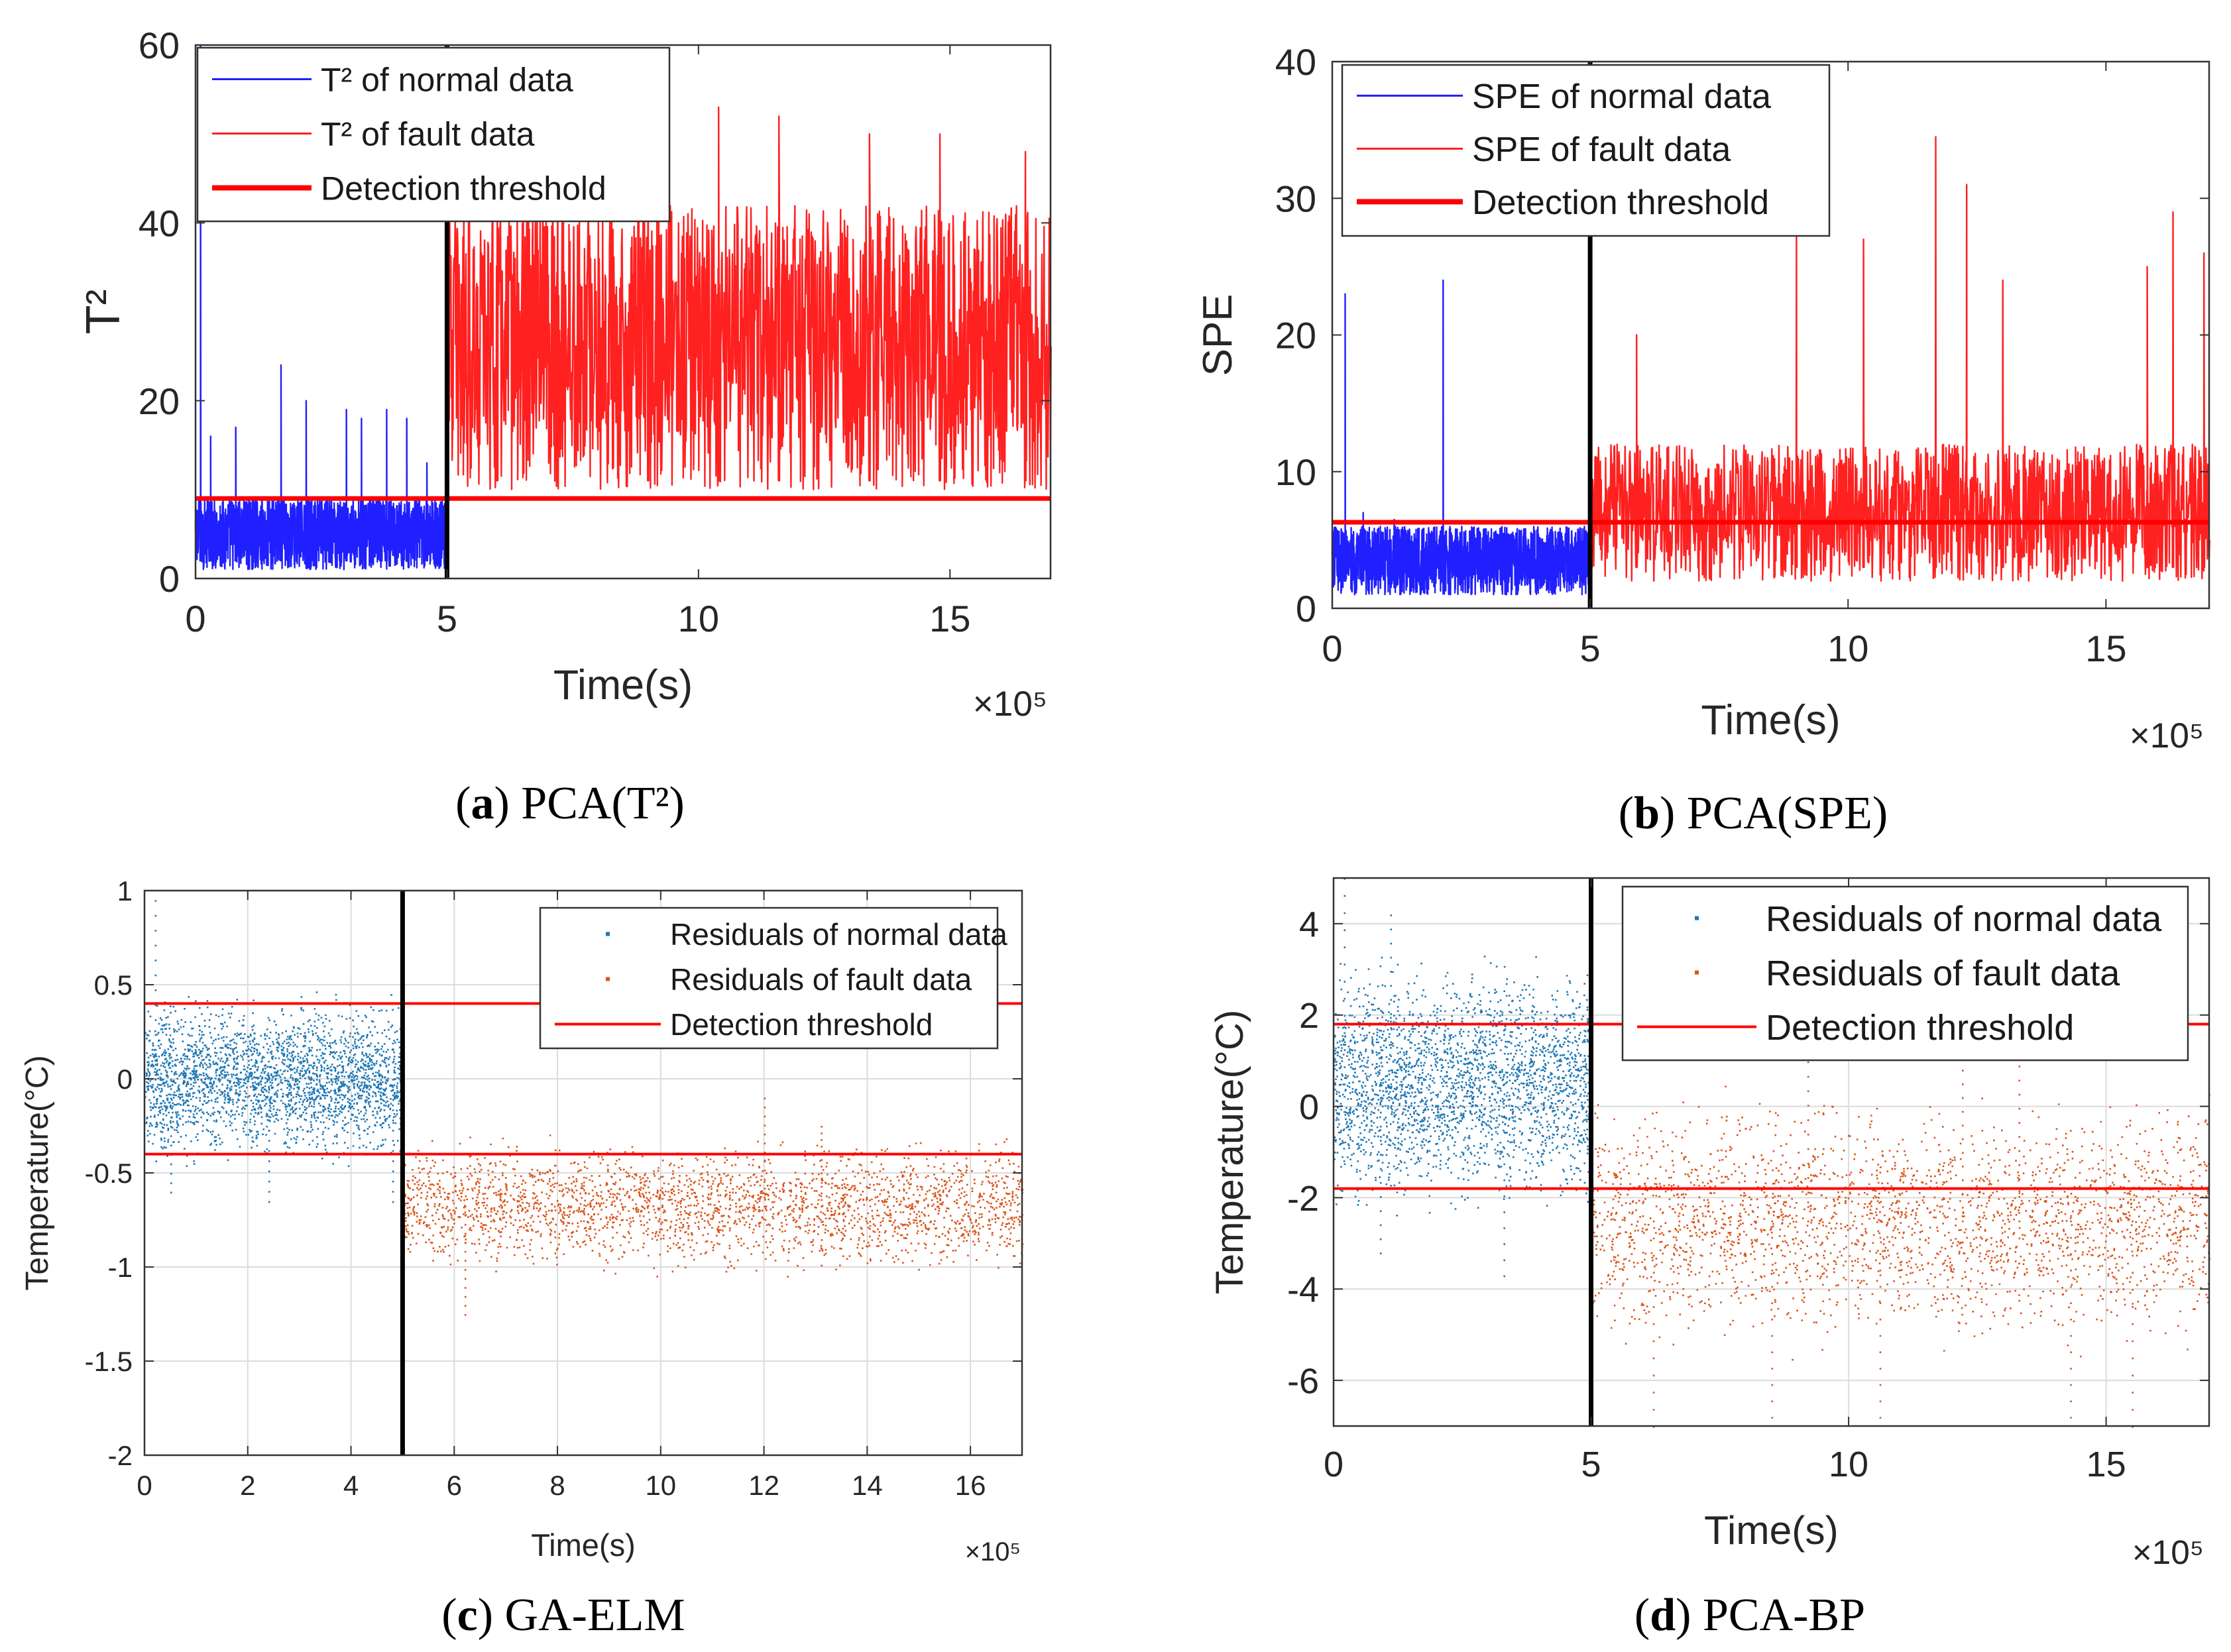  Describe the element at coordinates (563, 1616) in the screenshot. I see `panel-caption: (c) GA-ELM` at that location.